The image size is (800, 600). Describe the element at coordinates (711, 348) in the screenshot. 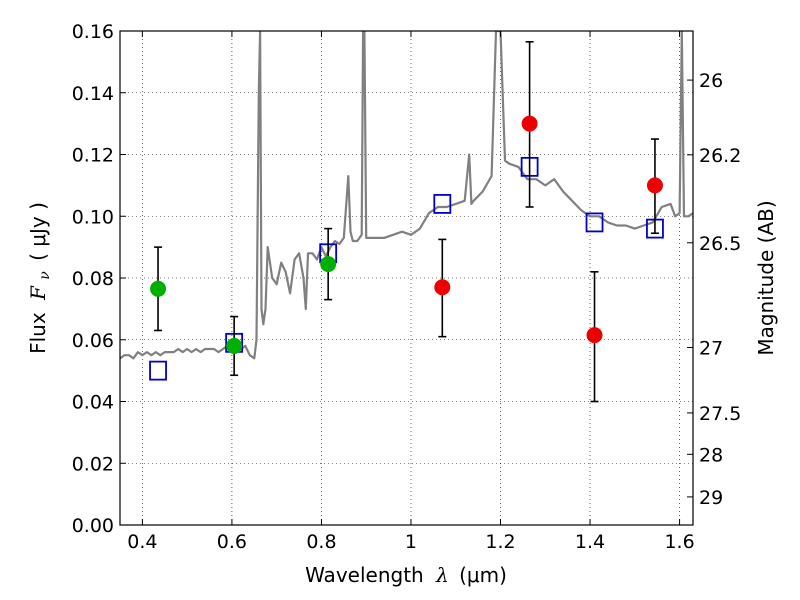

I see `right-tick-label: 27` at that location.